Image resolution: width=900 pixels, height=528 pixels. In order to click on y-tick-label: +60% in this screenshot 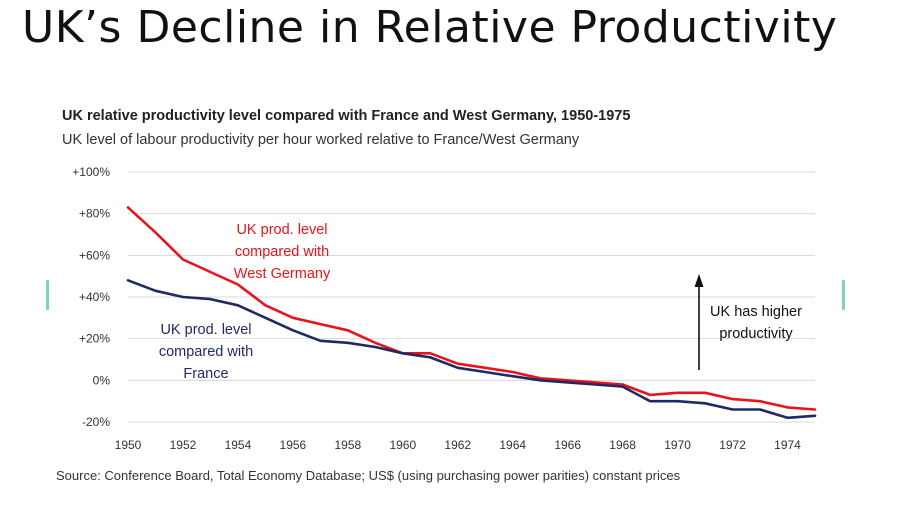, I will do `click(94, 255)`.